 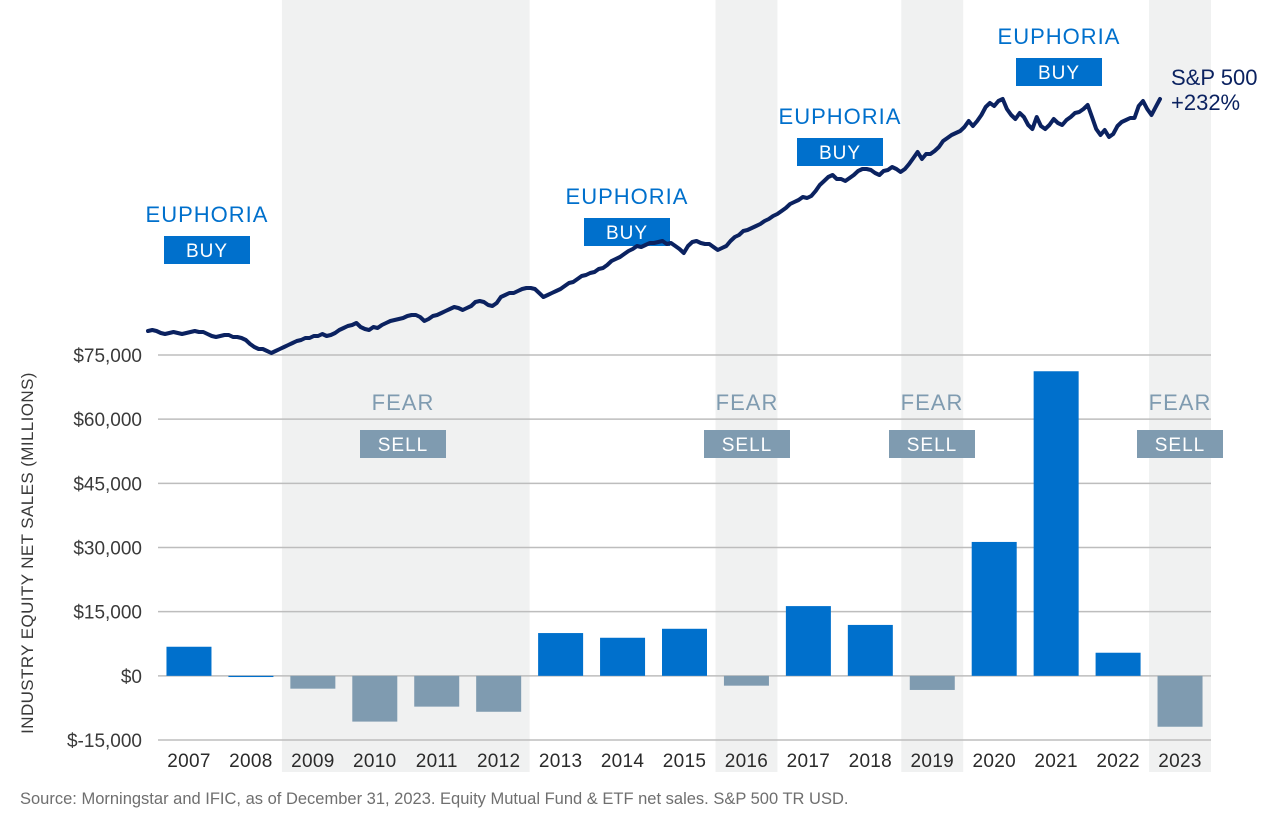 I want to click on x-tick-label: 2012, so click(x=498, y=761).